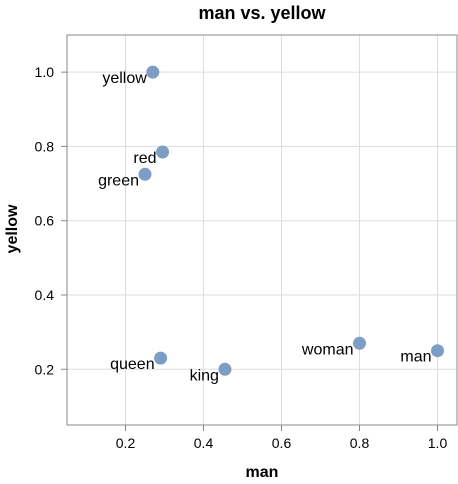 This screenshot has height=484, width=458. Describe the element at coordinates (124, 78) in the screenshot. I see `point-label-yellow: yellow` at that location.